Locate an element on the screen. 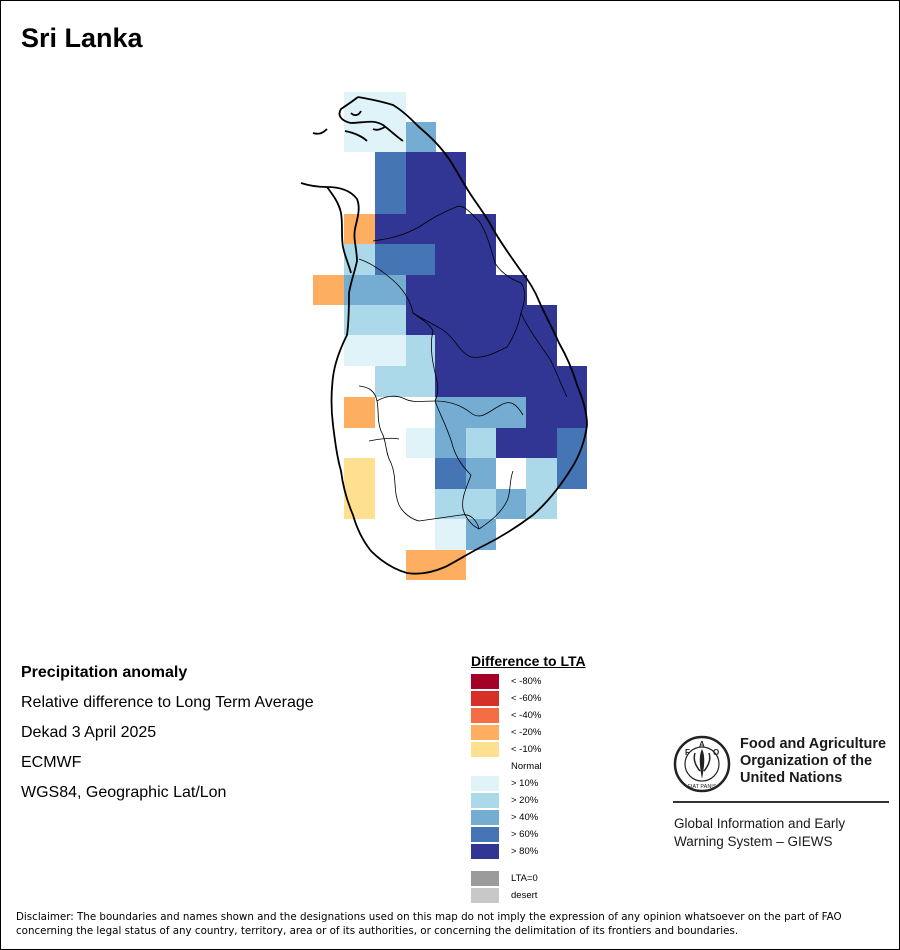 Image resolution: width=900 pixels, height=950 pixels. legend-row: desert is located at coordinates (528, 895).